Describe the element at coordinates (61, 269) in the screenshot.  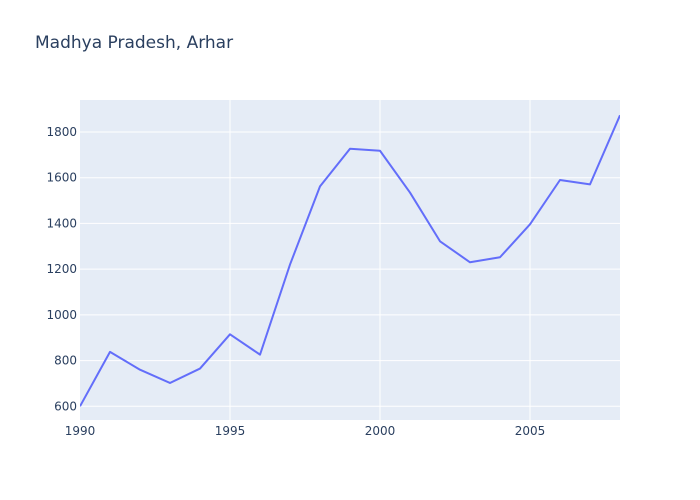
I see `y-tick-label: 1200` at that location.